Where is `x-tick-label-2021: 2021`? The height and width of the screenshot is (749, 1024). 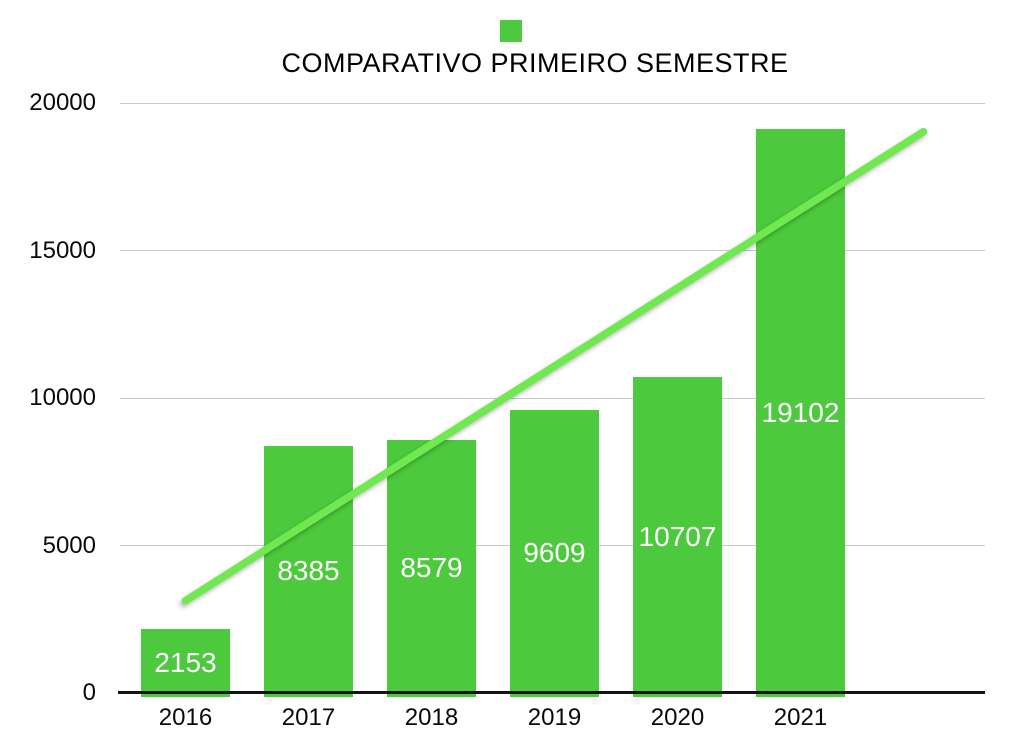 x-tick-label-2021: 2021 is located at coordinates (800, 717).